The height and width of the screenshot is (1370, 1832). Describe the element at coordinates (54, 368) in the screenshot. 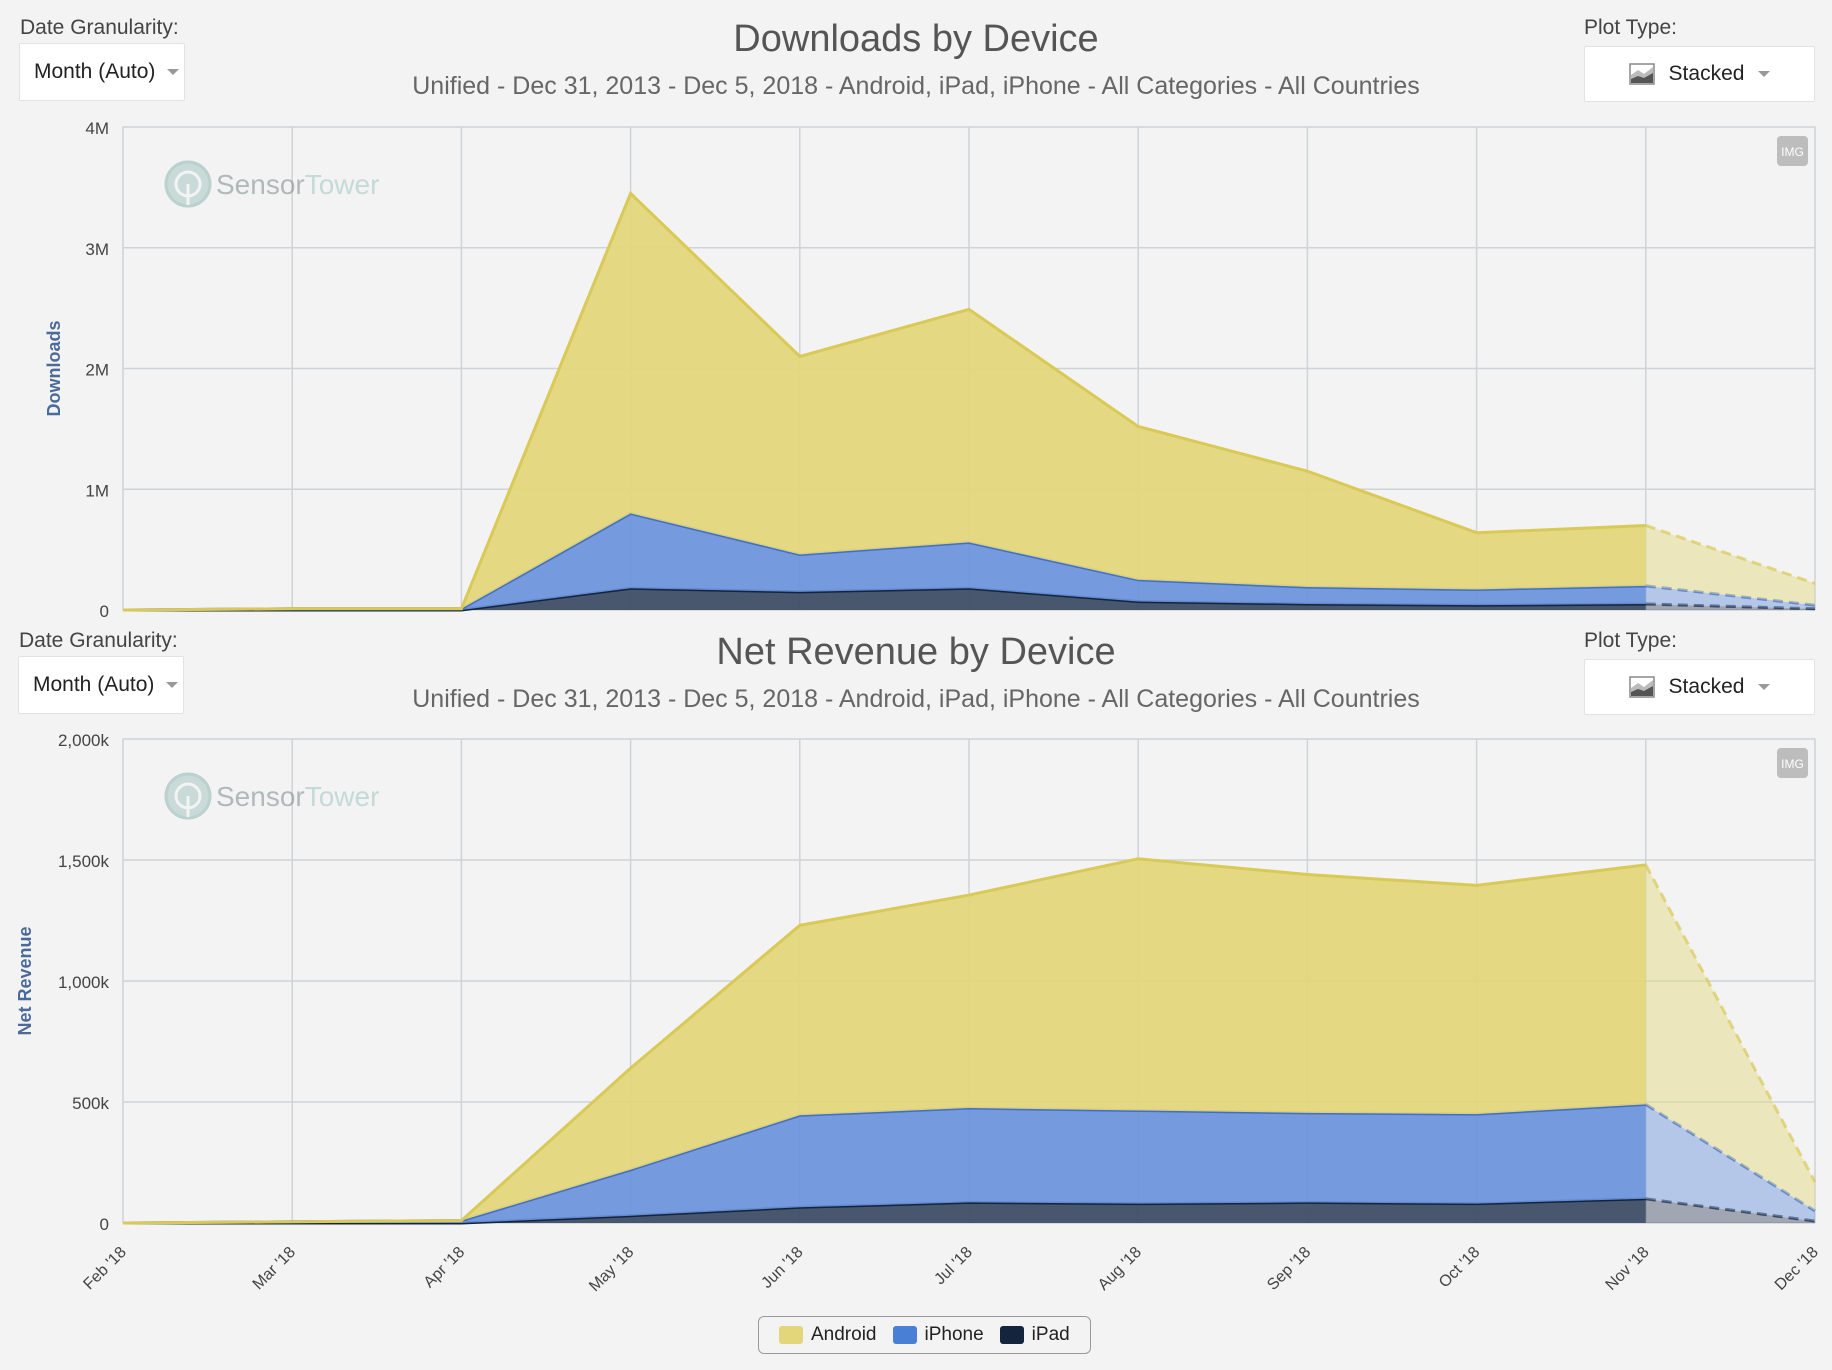

I see `y-axis-title: Downloads` at that location.